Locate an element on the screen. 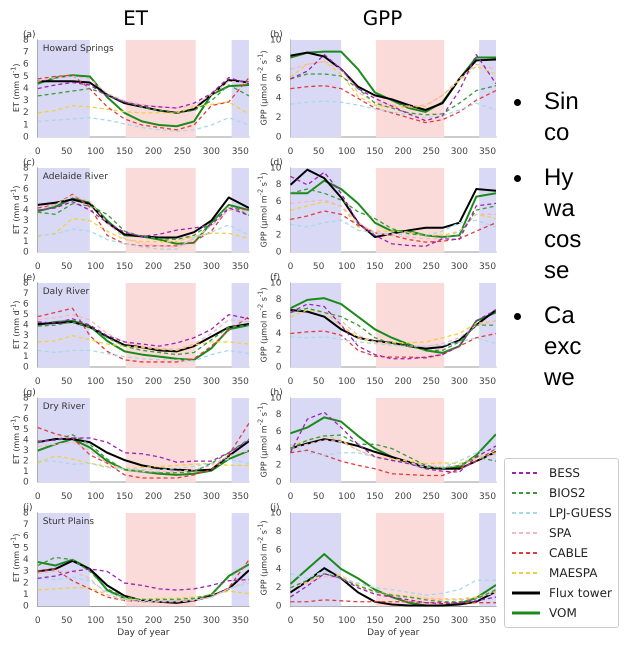 This screenshot has width=641, height=650. x-tick-label: 150 is located at coordinates (375, 267).